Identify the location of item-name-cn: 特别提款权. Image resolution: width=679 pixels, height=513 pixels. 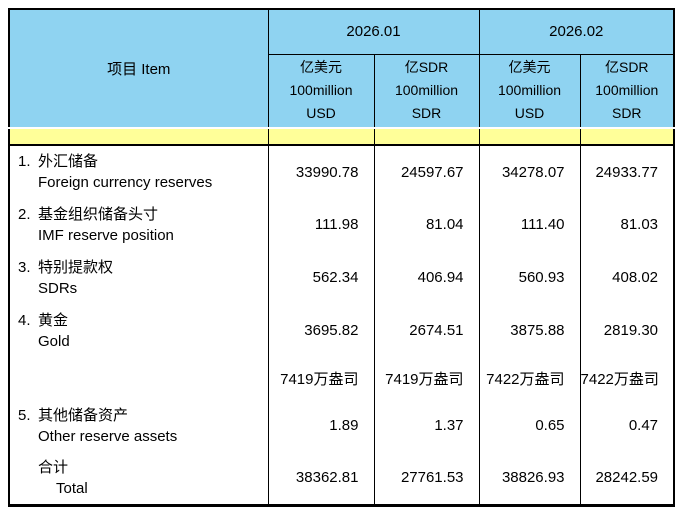
(76, 267).